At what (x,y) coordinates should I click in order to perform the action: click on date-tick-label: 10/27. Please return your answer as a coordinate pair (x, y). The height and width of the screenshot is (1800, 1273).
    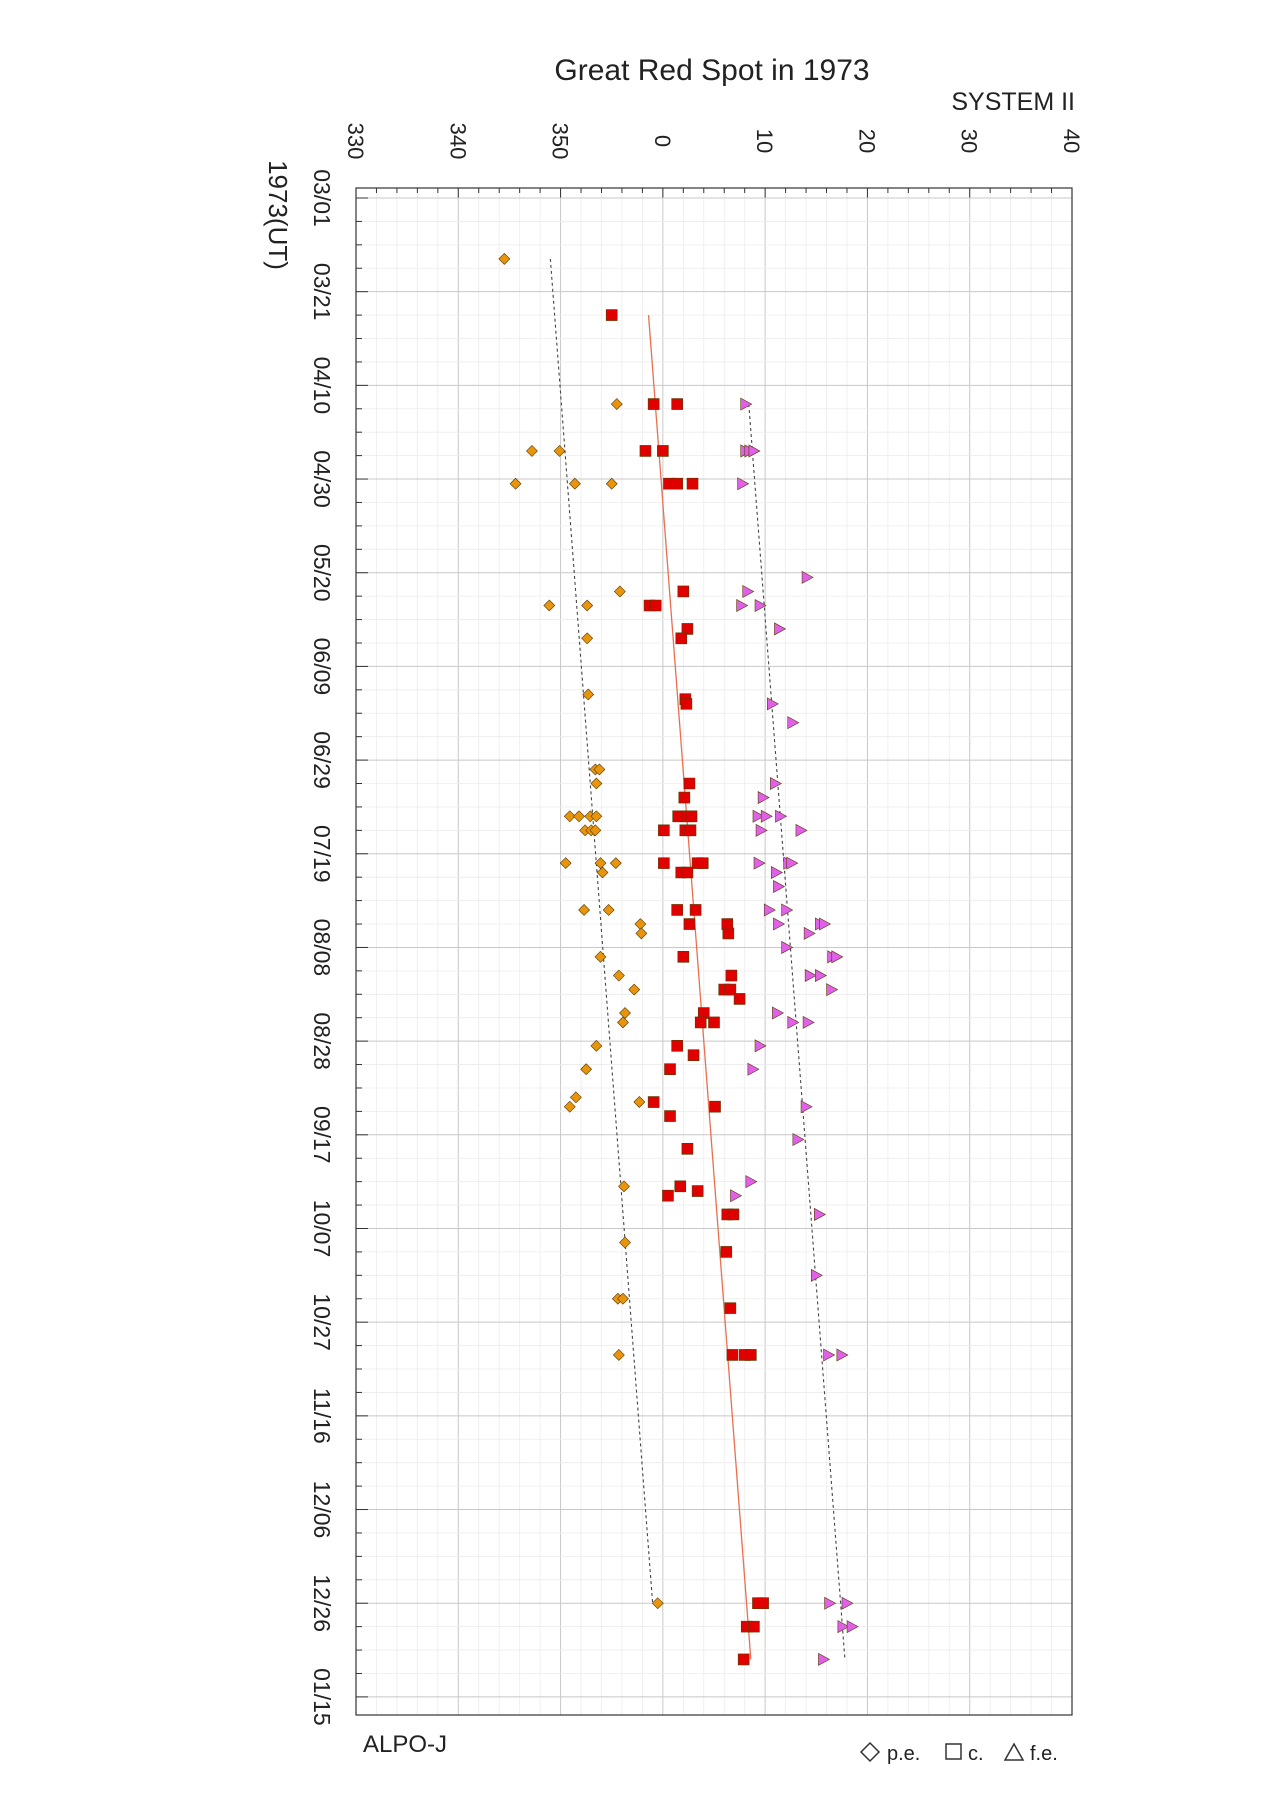
    Looking at the image, I should click on (322, 1322).